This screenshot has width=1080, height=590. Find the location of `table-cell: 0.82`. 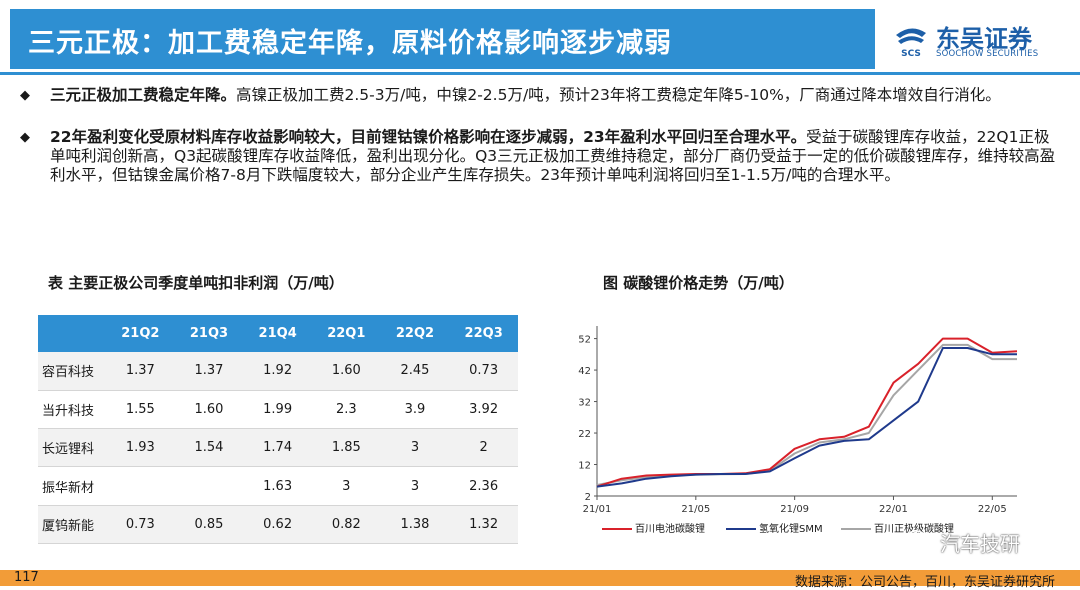

table-cell: 0.82 is located at coordinates (346, 524).